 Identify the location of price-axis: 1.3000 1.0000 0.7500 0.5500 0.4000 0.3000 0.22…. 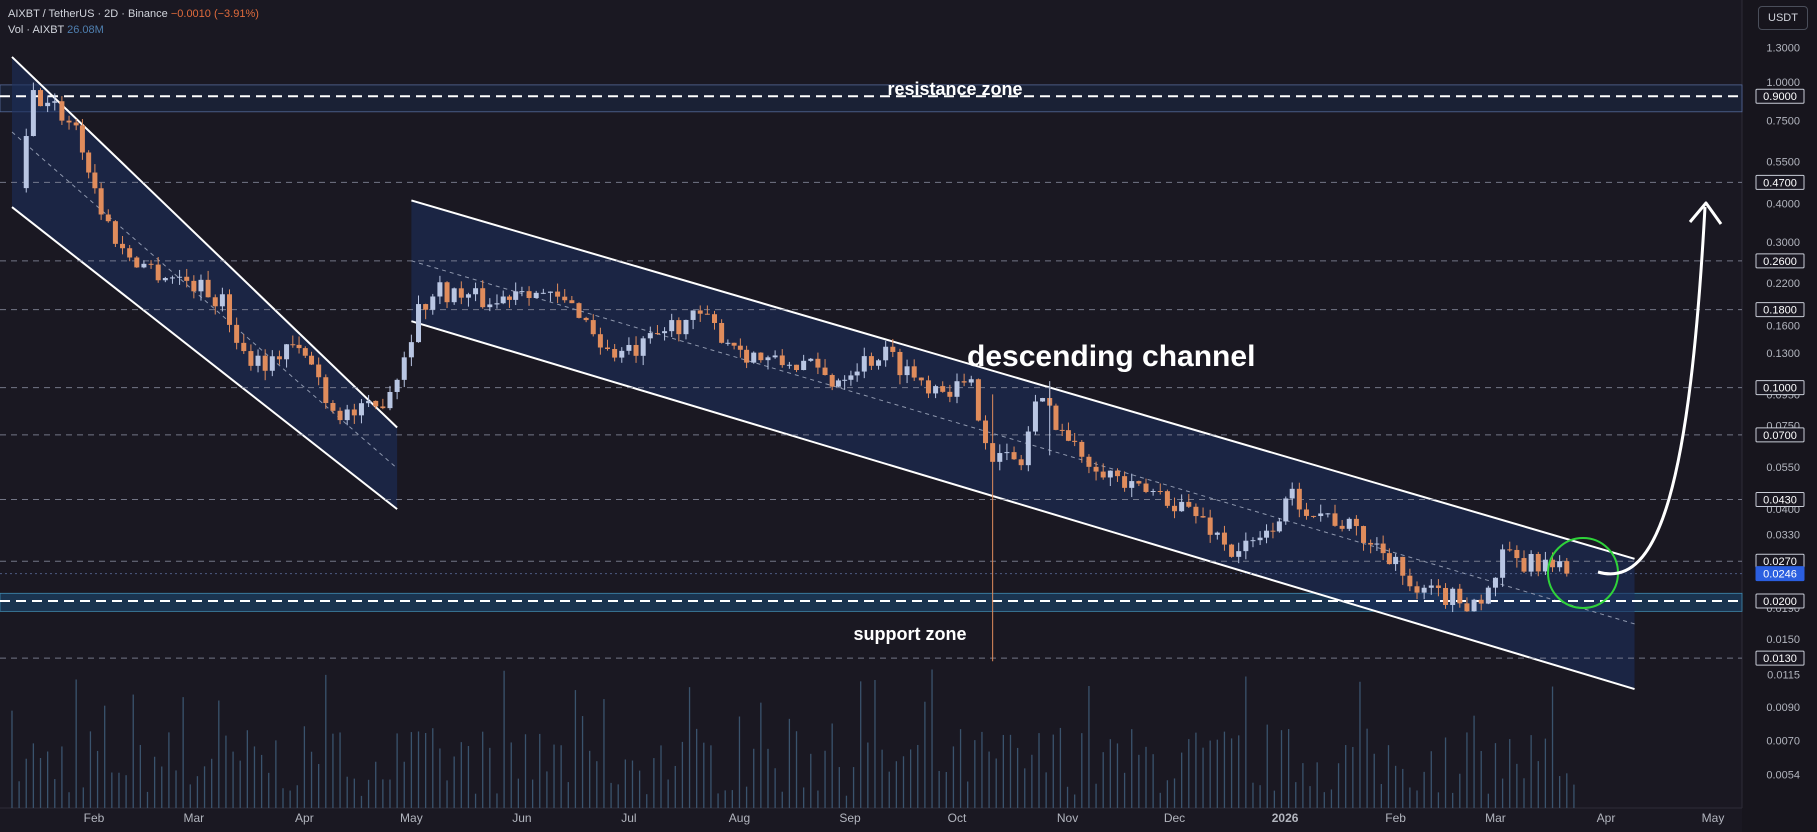
(1780, 412).